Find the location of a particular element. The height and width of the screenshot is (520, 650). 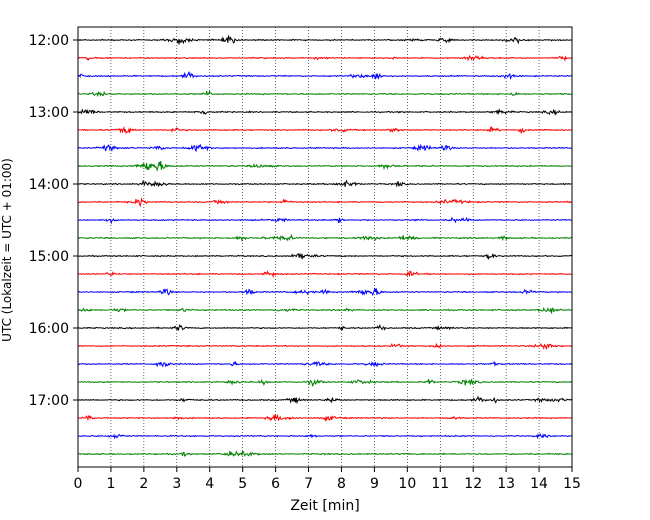

x-tick-label-6: 6 is located at coordinates (275, 484).